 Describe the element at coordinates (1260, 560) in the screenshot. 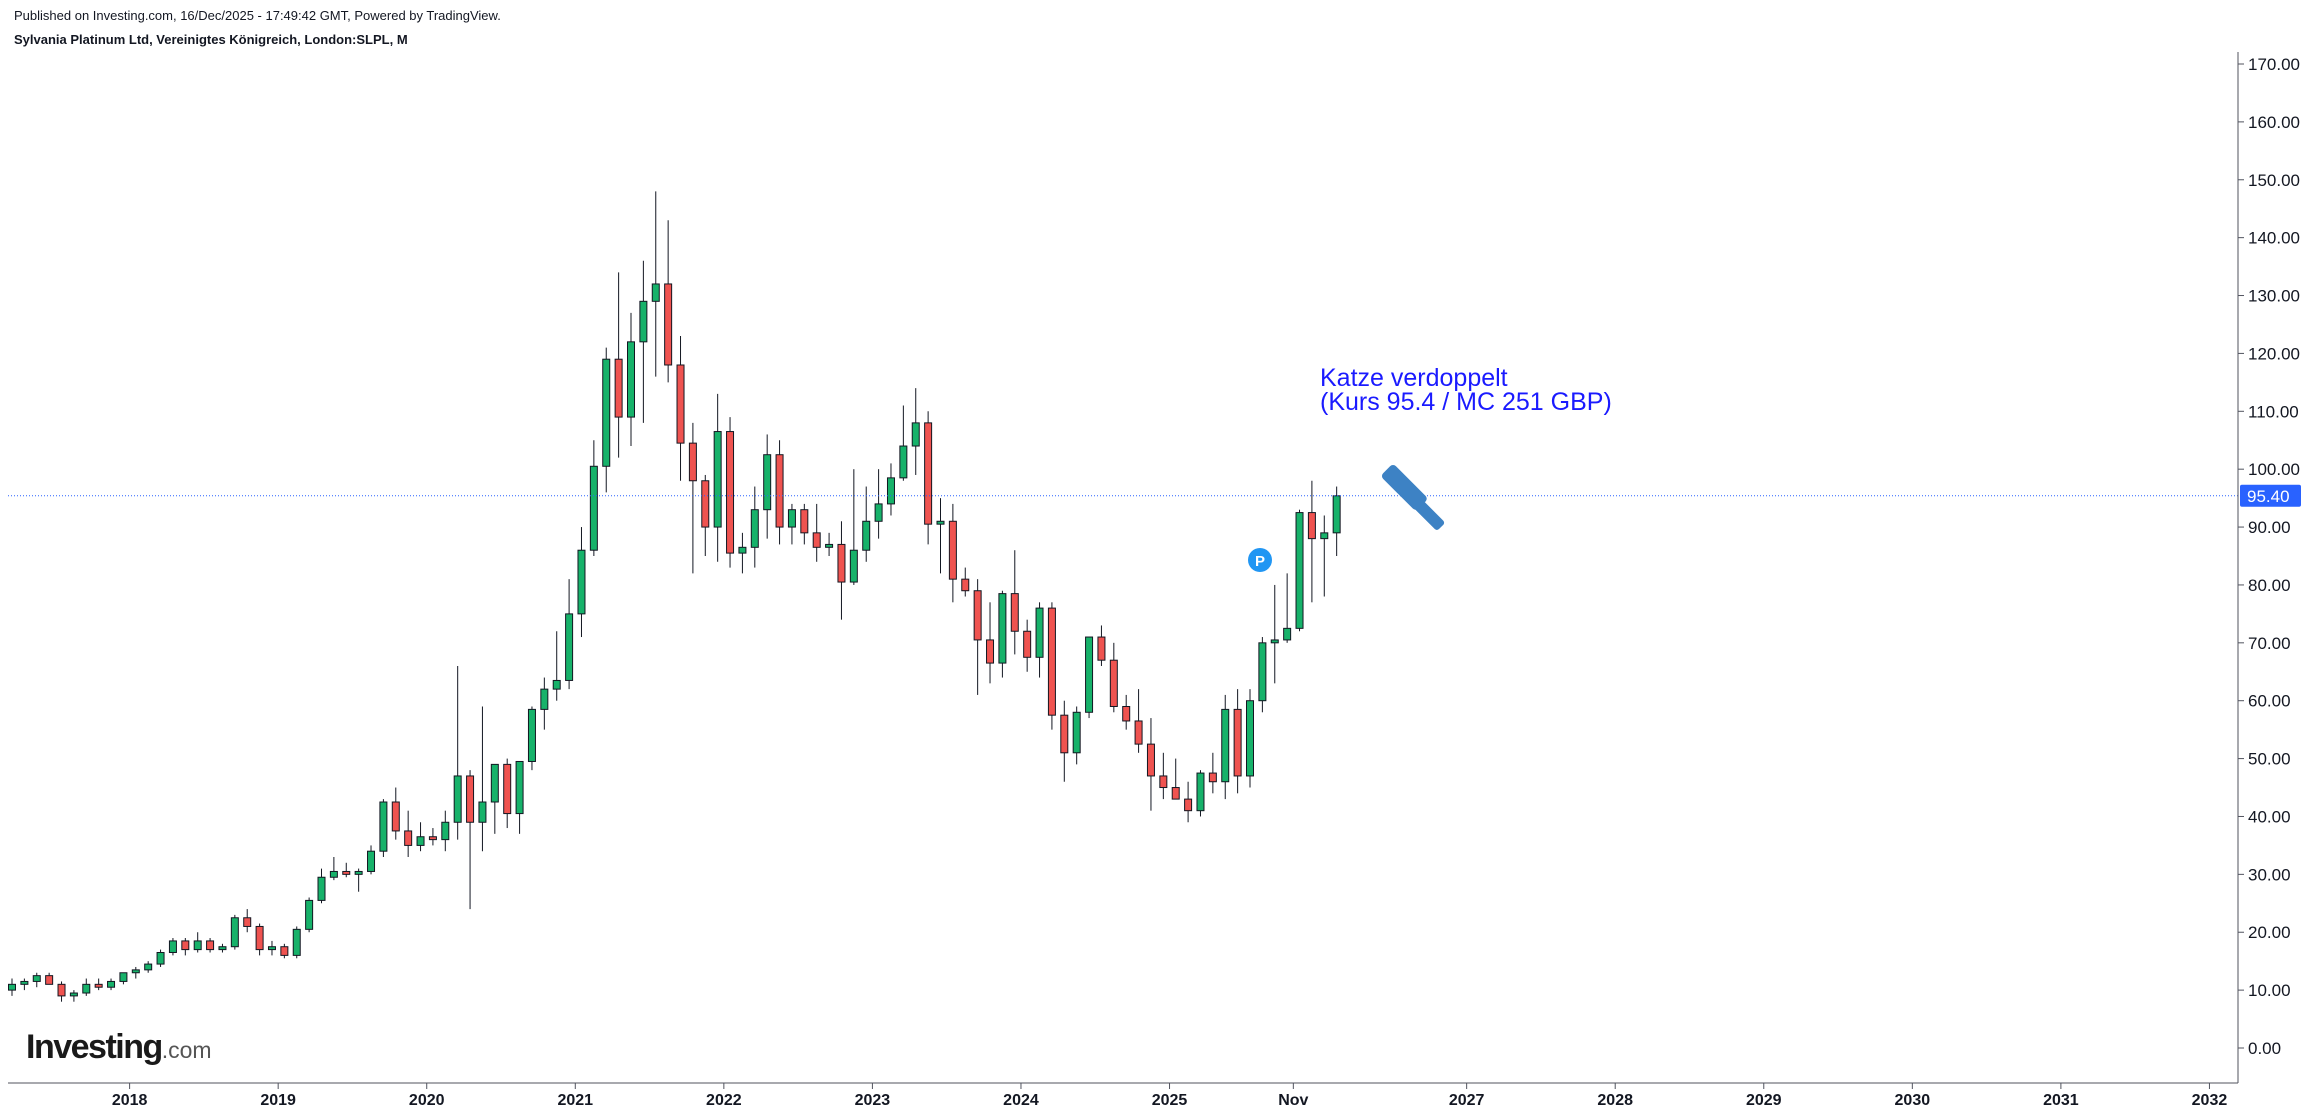

I see `p-marker: P` at that location.